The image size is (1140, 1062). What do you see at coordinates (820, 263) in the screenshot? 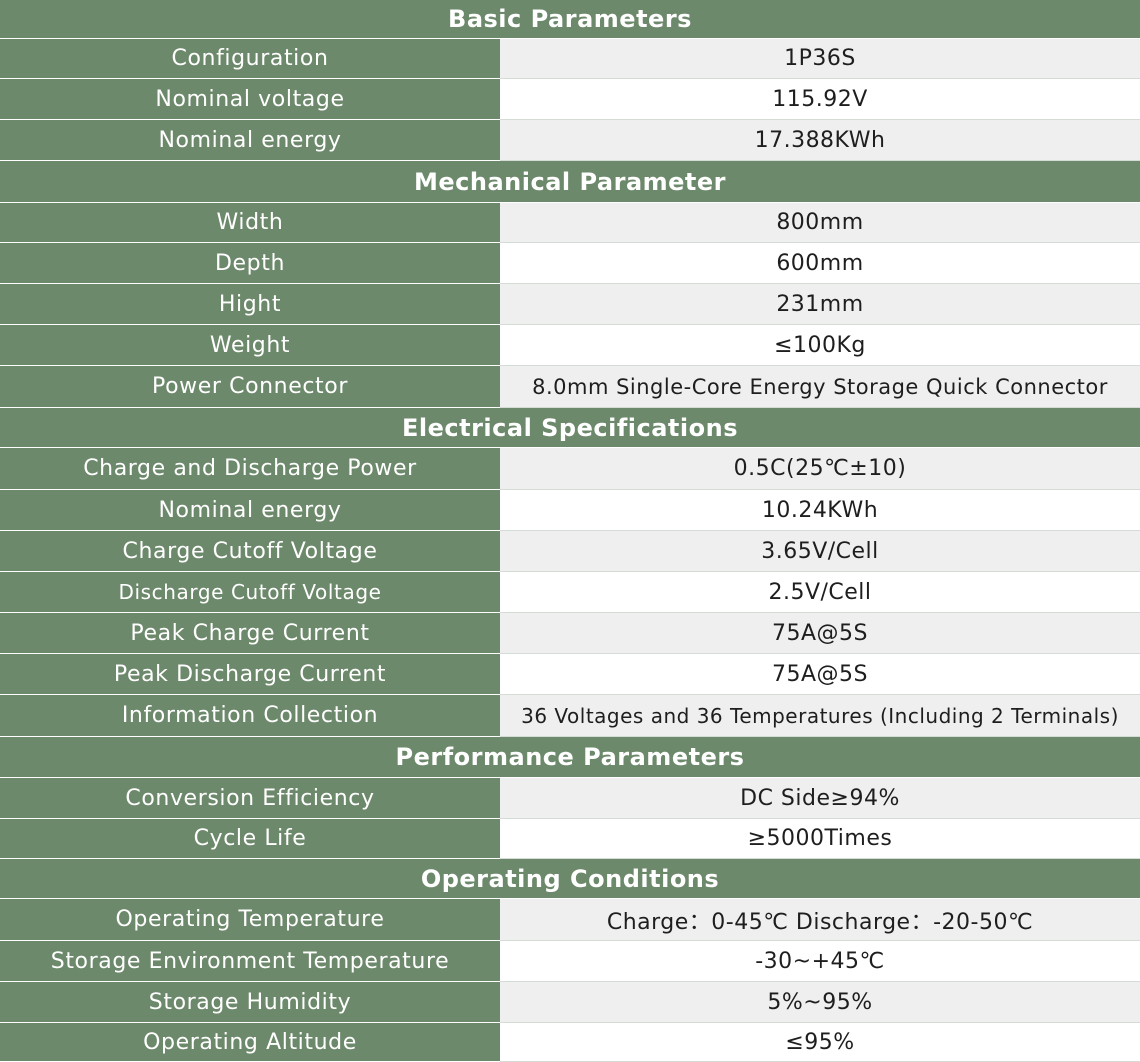
I see `row-value: 600mm` at bounding box center [820, 263].